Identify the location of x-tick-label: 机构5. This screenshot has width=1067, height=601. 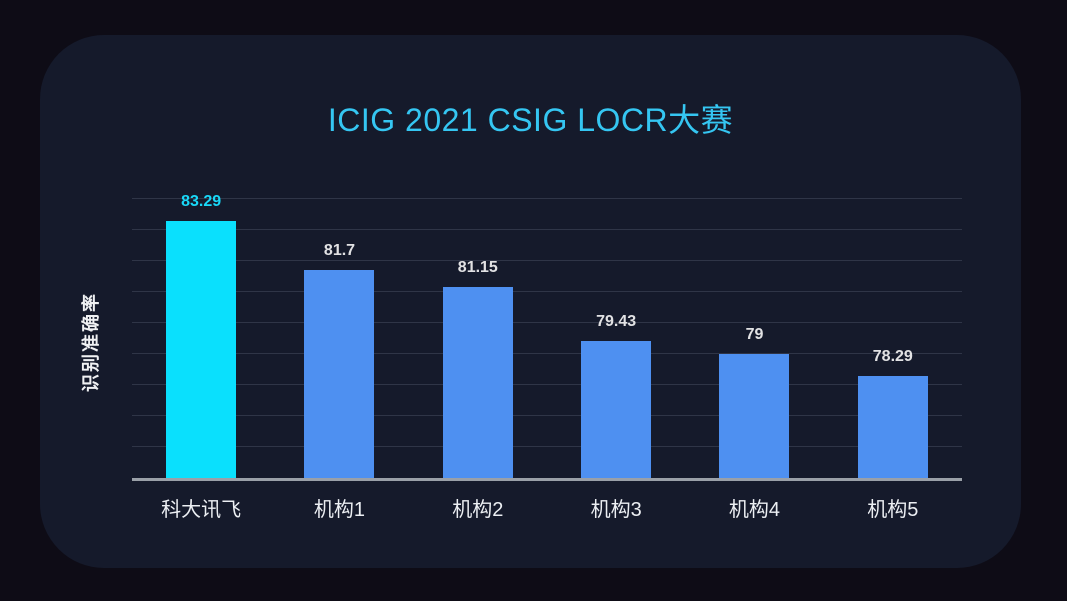
(893, 510).